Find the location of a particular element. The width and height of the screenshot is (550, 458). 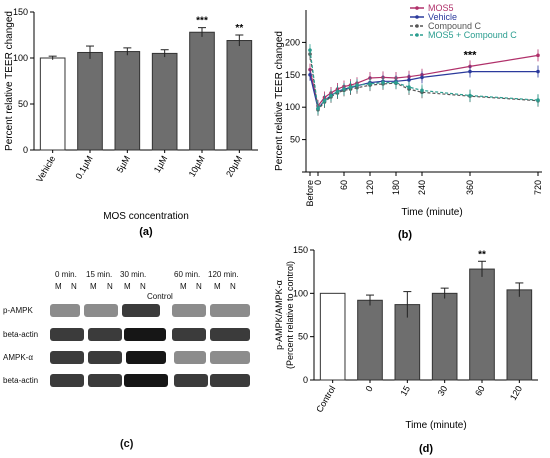

legend-label: Vehicle is located at coordinates (442, 17).